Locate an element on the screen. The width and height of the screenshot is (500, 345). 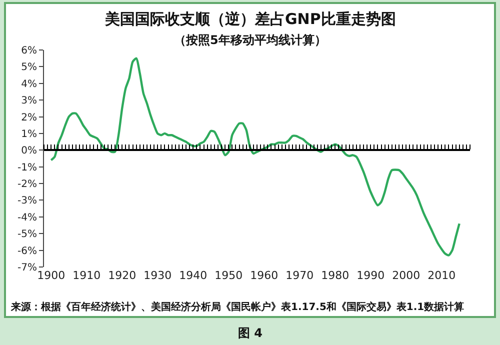
chart-subtitle: （按照5年移动平均线计算） is located at coordinates (250, 40).